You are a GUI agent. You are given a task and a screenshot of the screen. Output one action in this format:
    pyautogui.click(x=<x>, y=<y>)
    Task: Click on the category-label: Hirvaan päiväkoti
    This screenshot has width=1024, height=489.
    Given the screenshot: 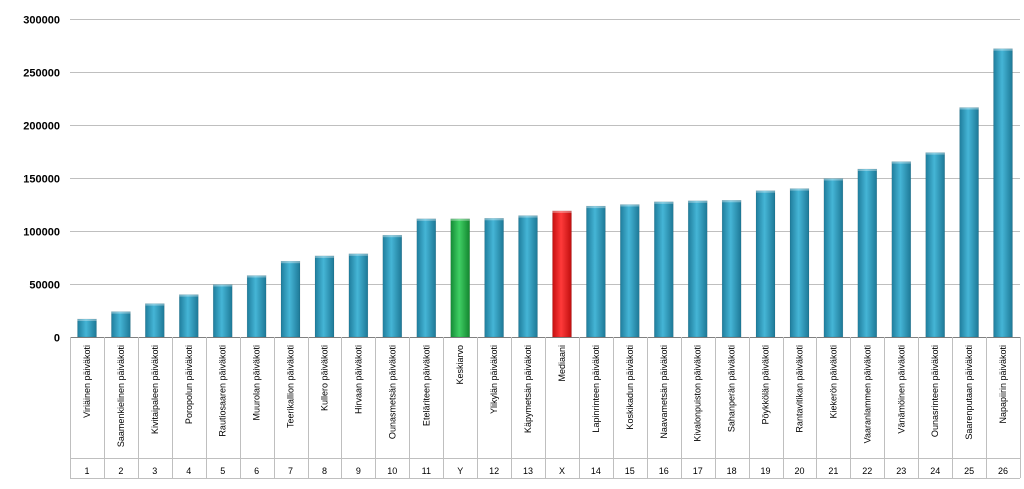 What is the action you would take?
    pyautogui.click(x=358, y=379)
    